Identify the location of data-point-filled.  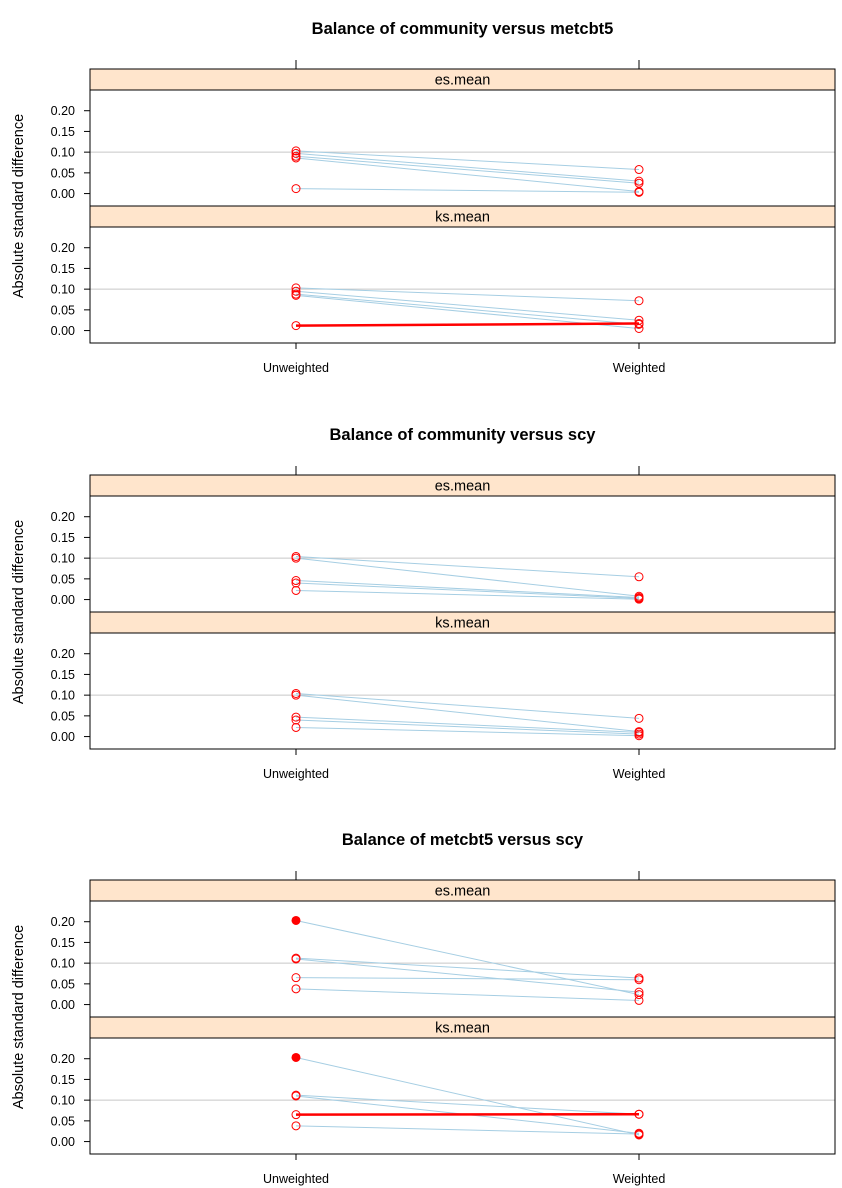
(296, 1057).